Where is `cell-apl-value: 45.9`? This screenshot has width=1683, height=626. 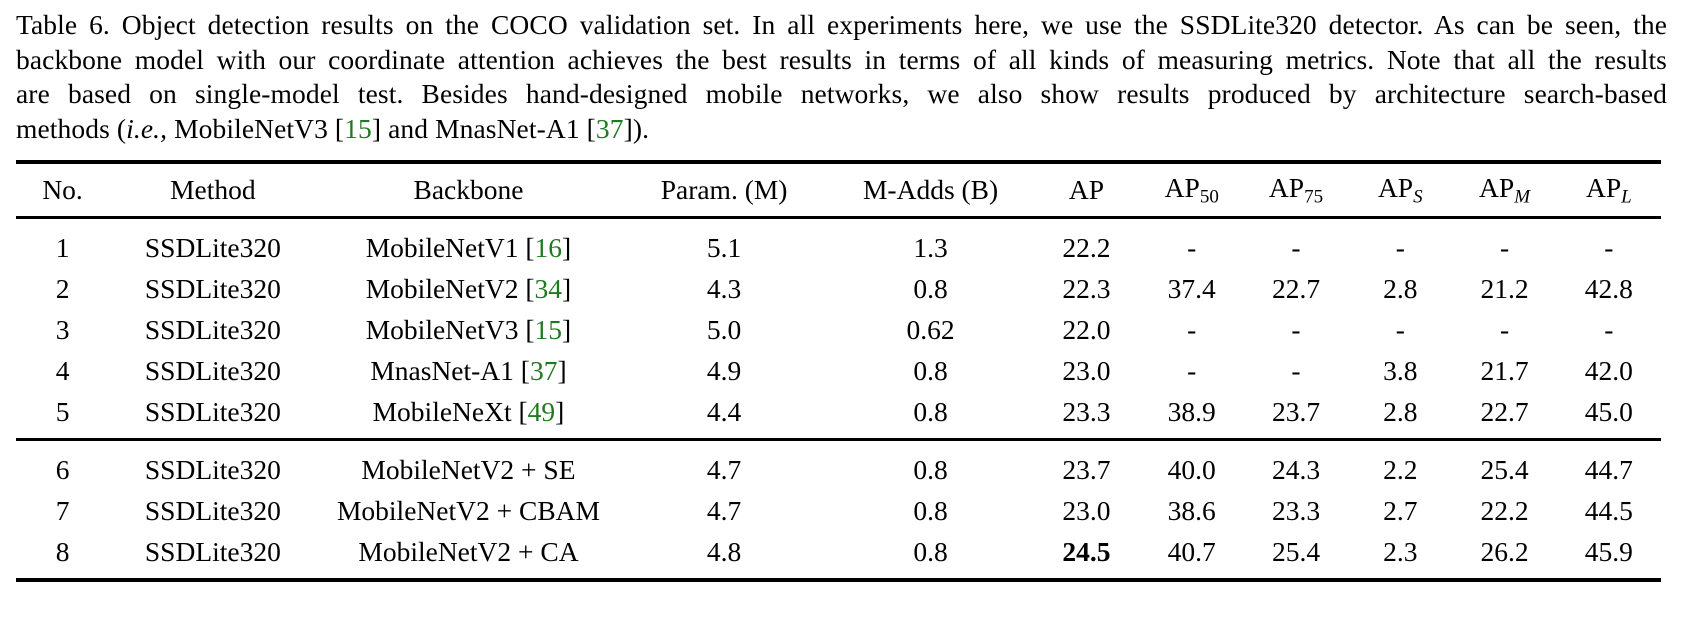 cell-apl-value: 45.9 is located at coordinates (1608, 551).